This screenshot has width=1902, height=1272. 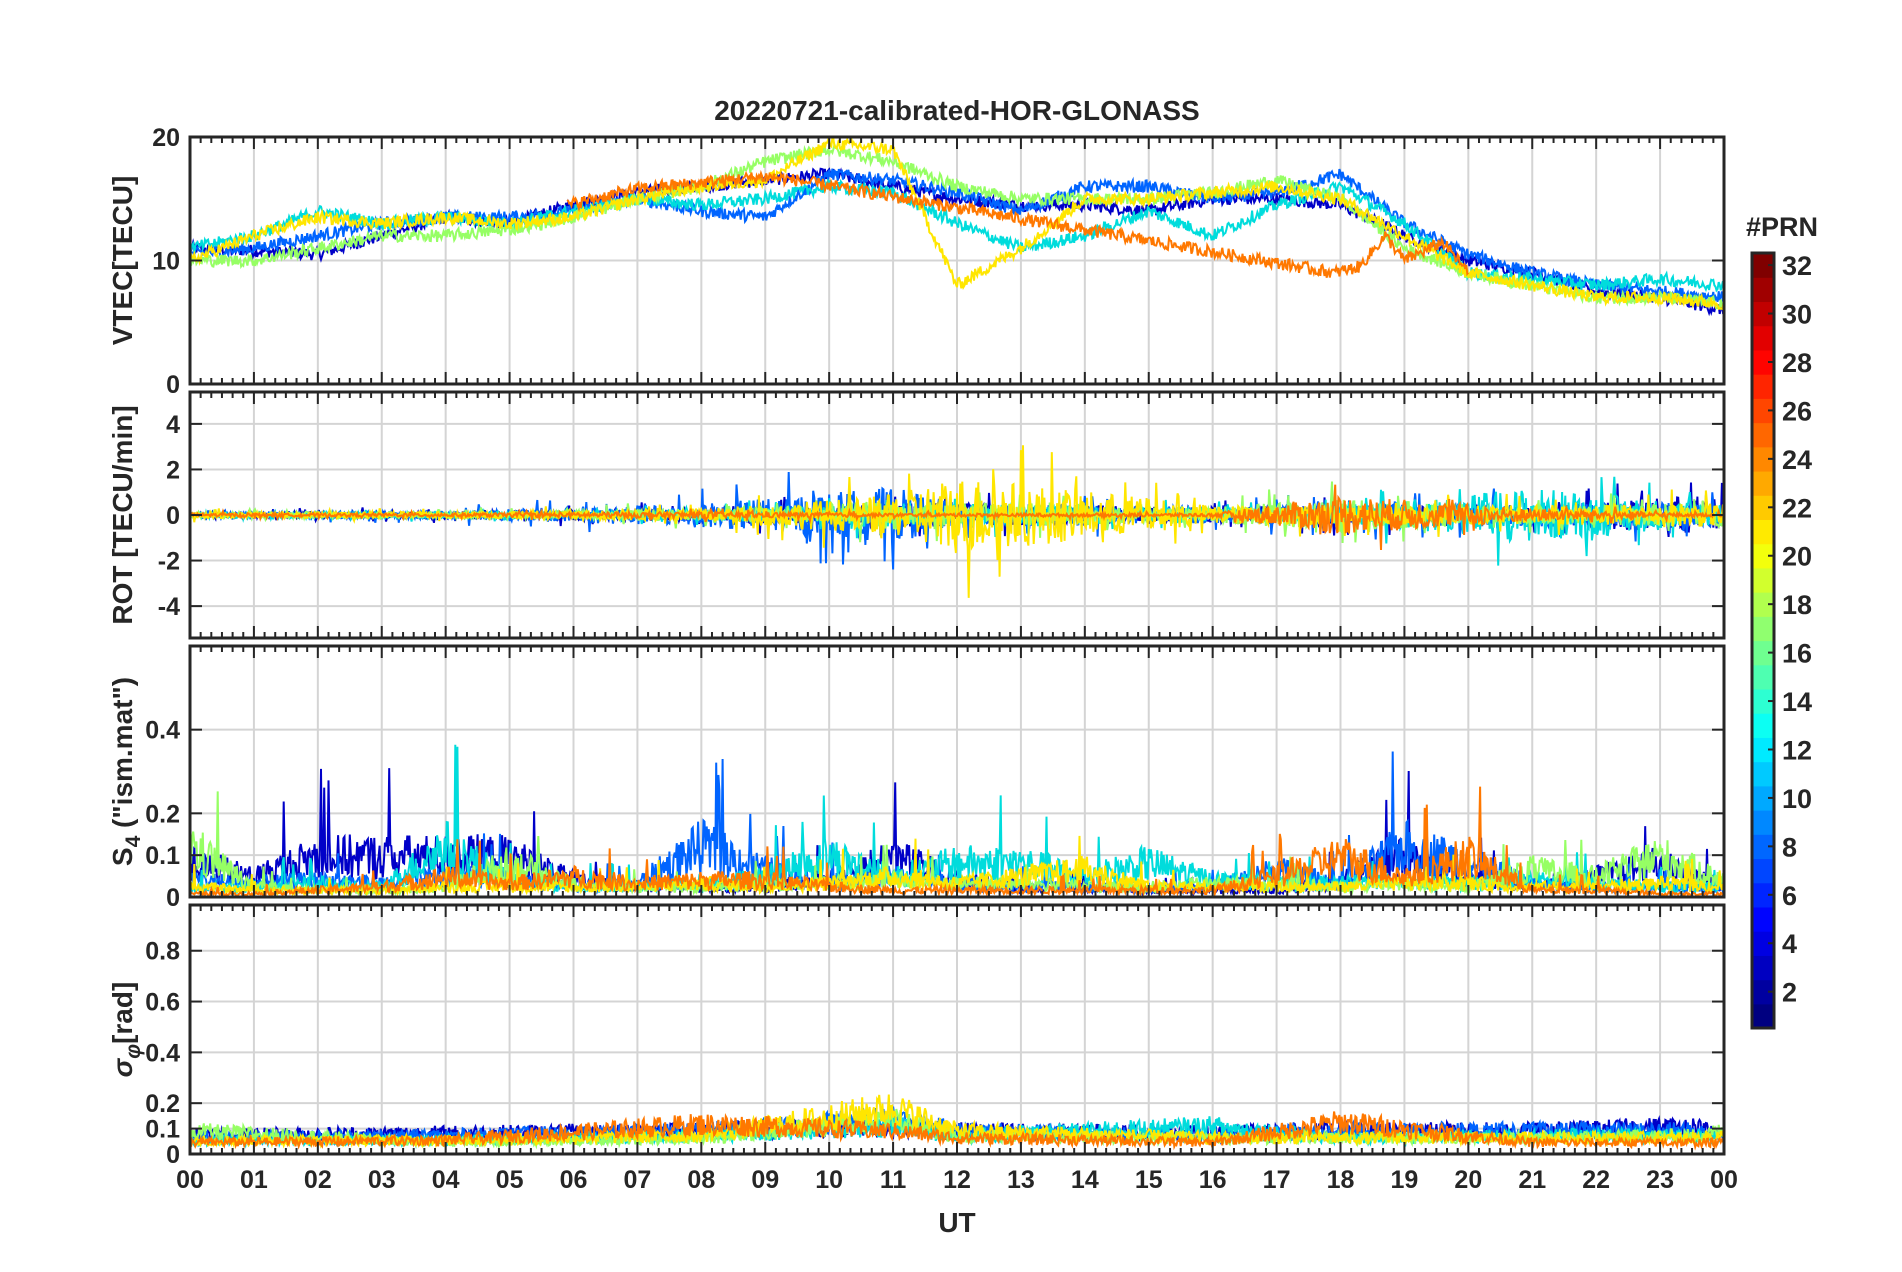 What do you see at coordinates (169, 607) in the screenshot?
I see `y-tick-label: -4` at bounding box center [169, 607].